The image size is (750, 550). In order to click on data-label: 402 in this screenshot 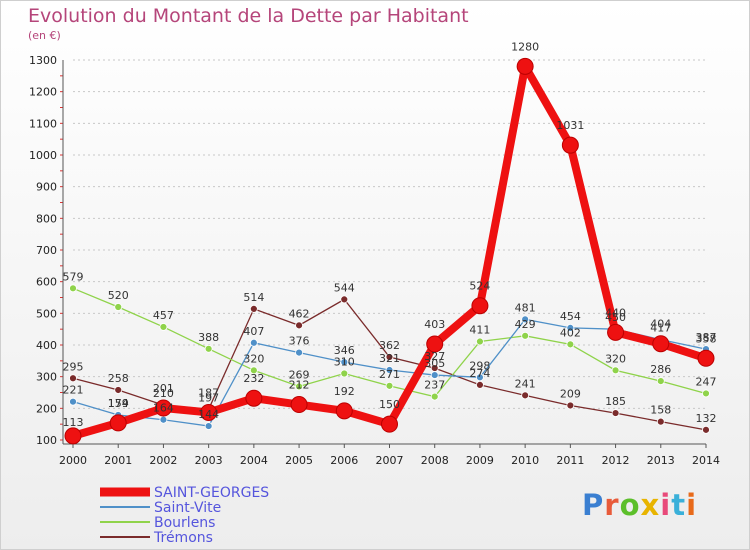, I will do `click(570, 332)`.